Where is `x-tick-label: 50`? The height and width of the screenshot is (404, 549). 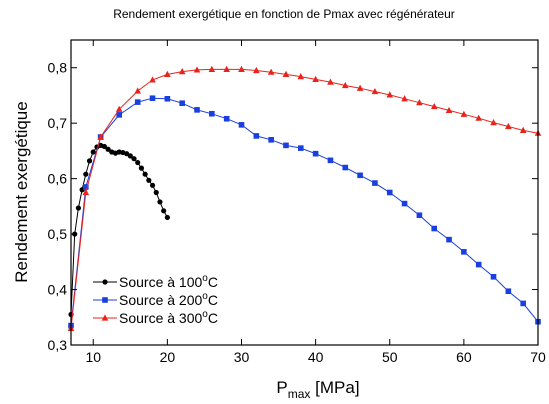
x-tick-label: 50 is located at coordinates (390, 357).